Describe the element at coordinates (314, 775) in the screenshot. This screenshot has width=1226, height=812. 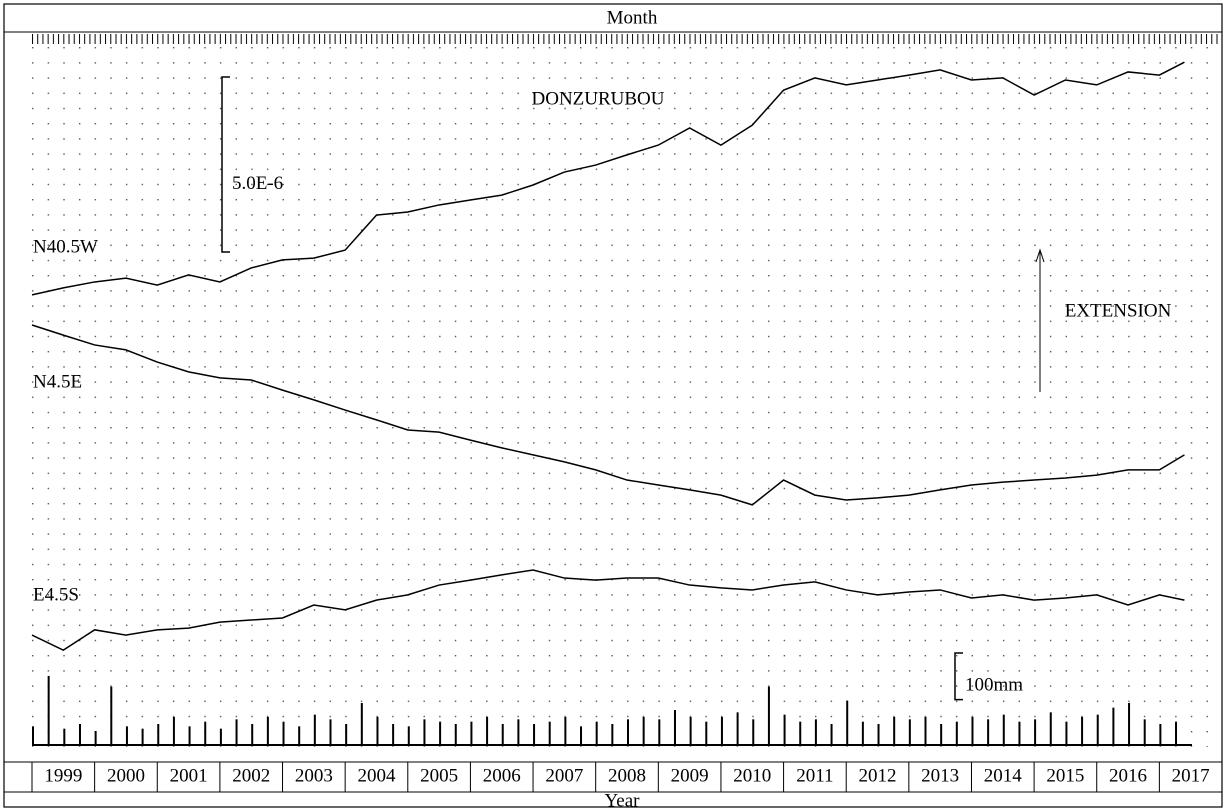
I see `x-tick-label: 2003` at that location.